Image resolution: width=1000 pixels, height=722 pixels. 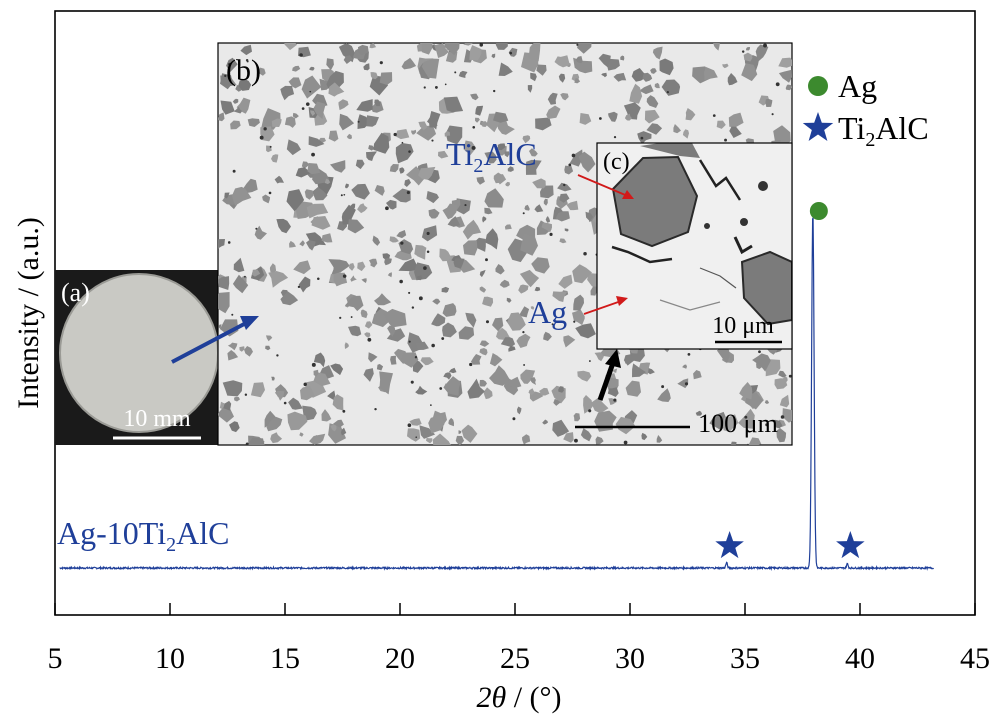 What do you see at coordinates (738, 423) in the screenshot?
I see `inset-b-scale-text: 100 μm` at bounding box center [738, 423].